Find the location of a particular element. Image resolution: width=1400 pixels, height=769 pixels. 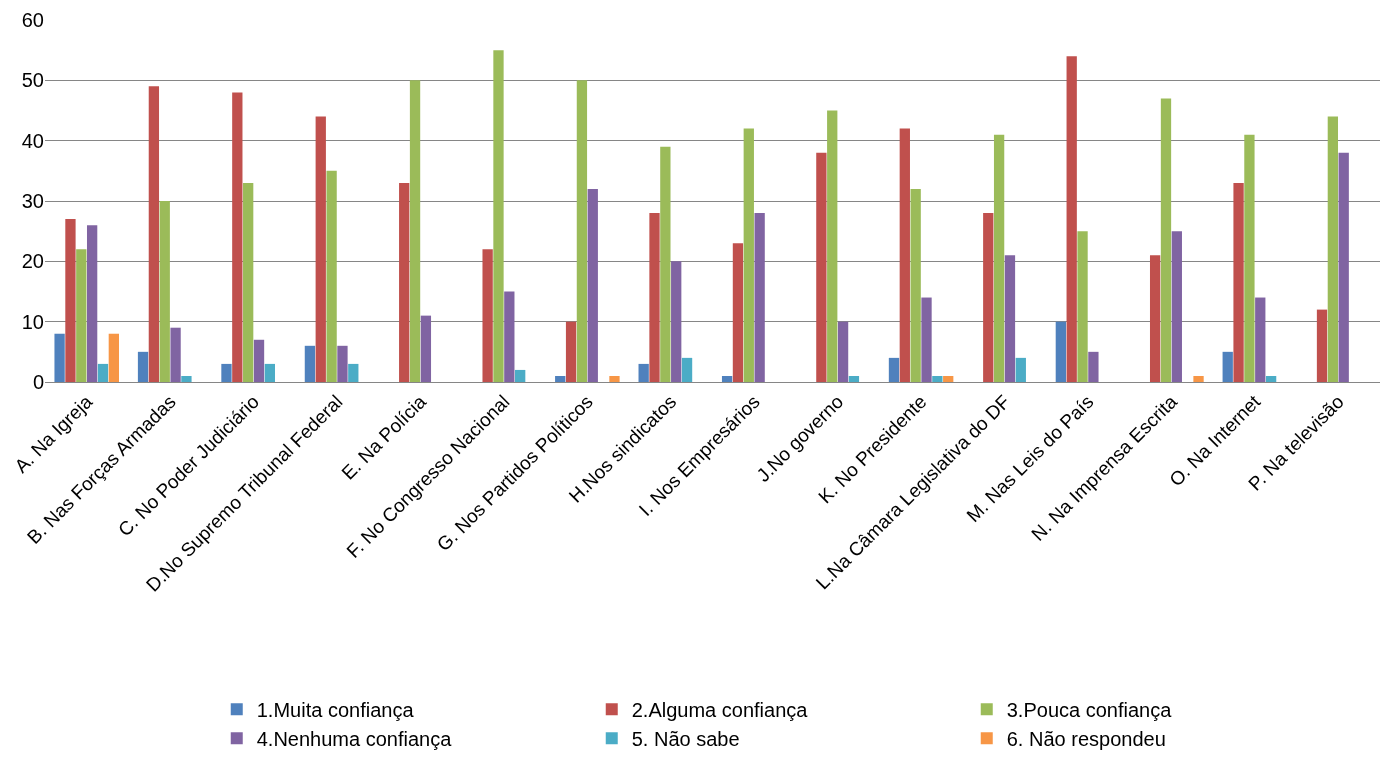

legend-label: 5. Não sabe is located at coordinates (685, 739).